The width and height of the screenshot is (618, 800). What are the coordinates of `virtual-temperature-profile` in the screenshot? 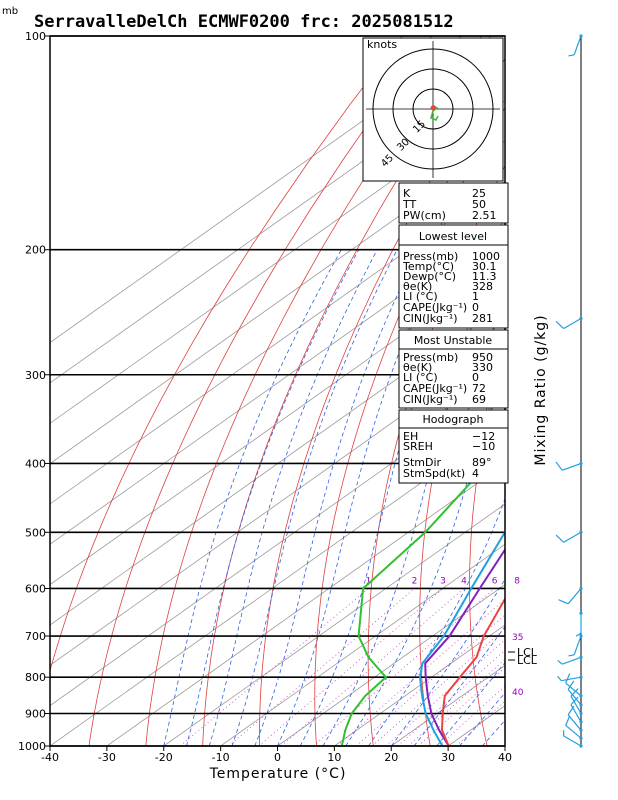 It's located at (461, 638).